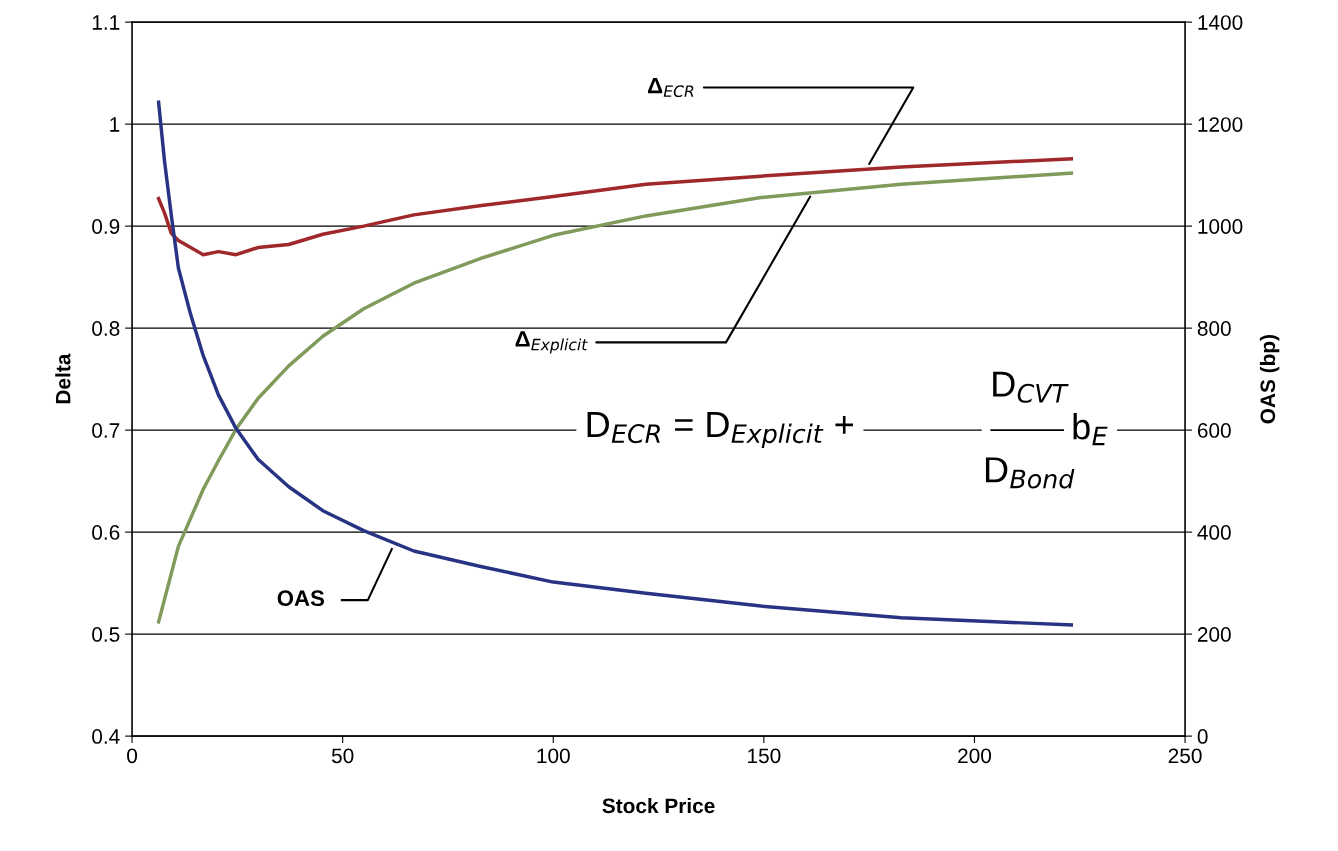 This screenshot has height=851, width=1338. Describe the element at coordinates (106, 532) in the screenshot. I see `y-tick-label: 0.6` at that location.